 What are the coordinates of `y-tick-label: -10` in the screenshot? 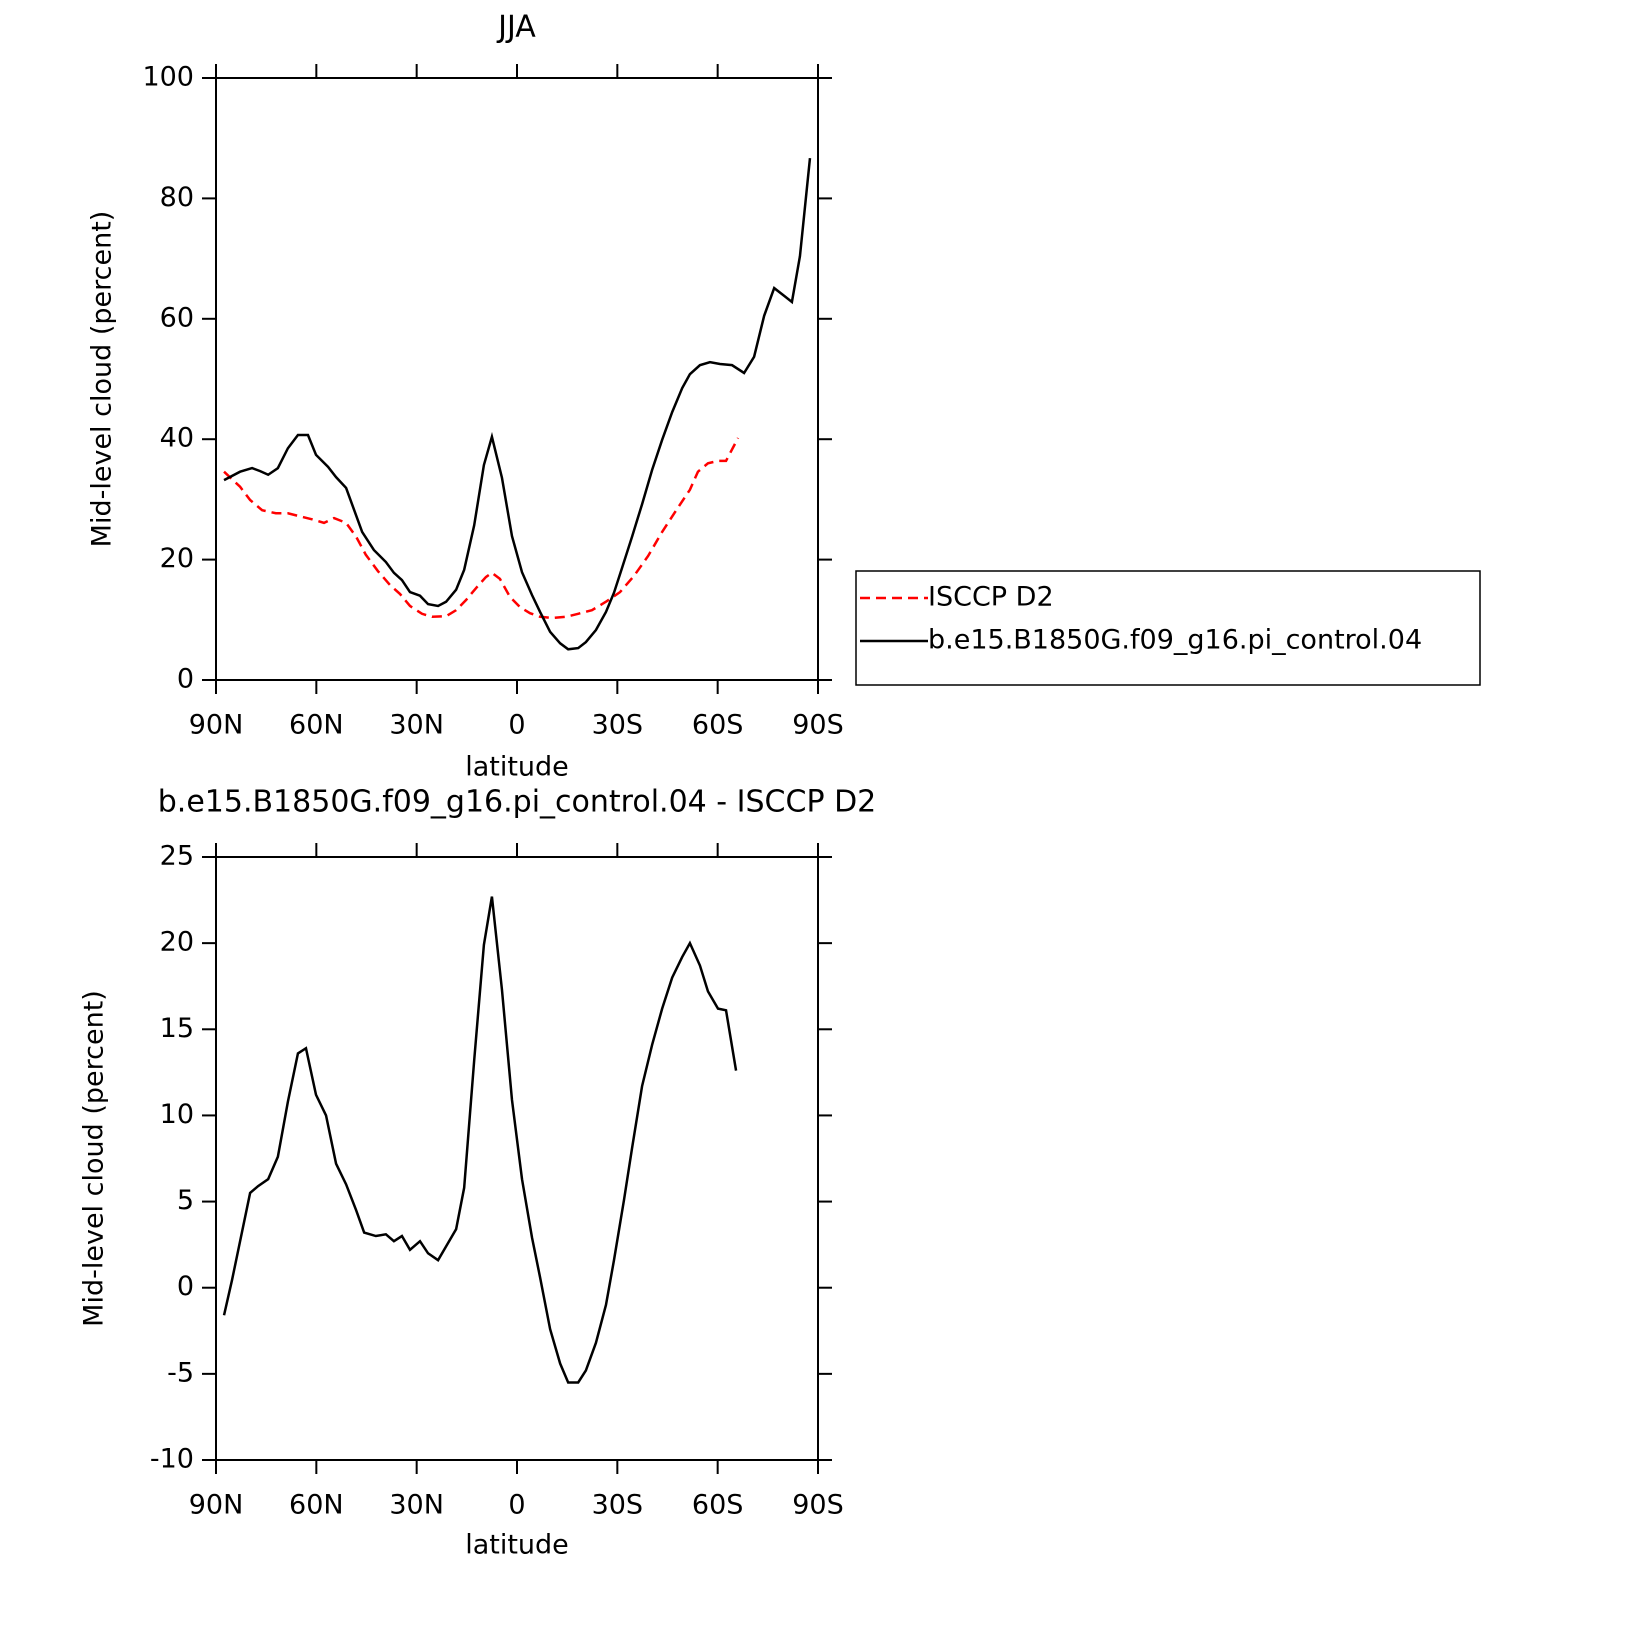 It's located at (172, 1459).